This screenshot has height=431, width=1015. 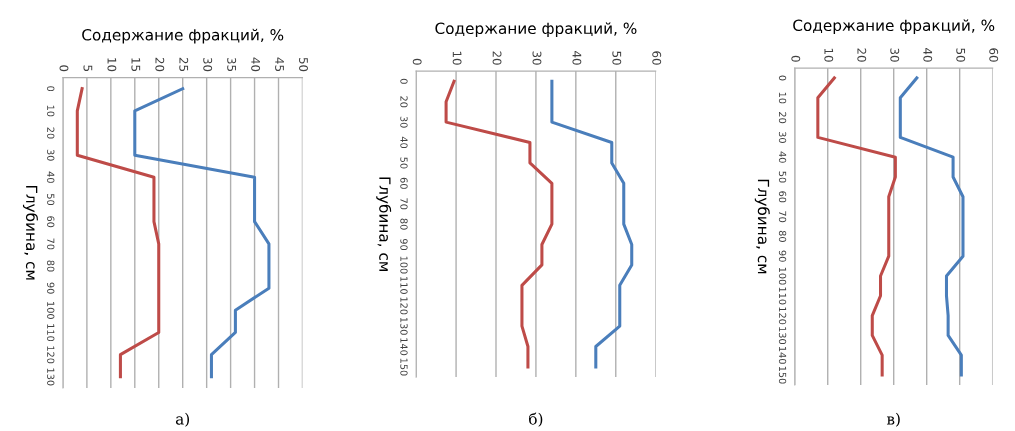 I want to click on text: б), so click(x=535, y=419).